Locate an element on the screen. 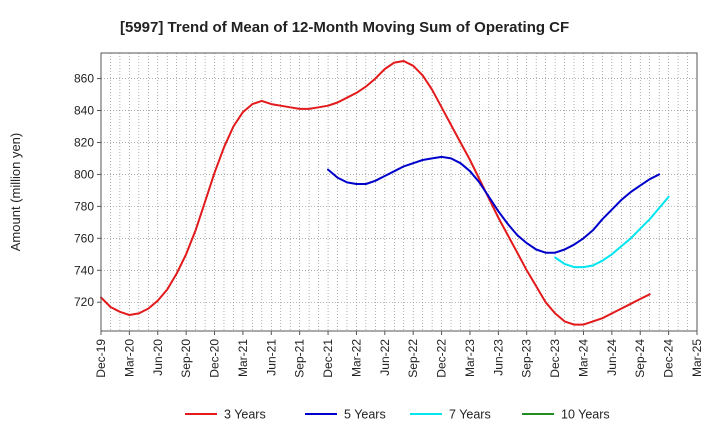 This screenshot has width=720, height=445. x-tick-label: Mar-24 is located at coordinates (583, 358).